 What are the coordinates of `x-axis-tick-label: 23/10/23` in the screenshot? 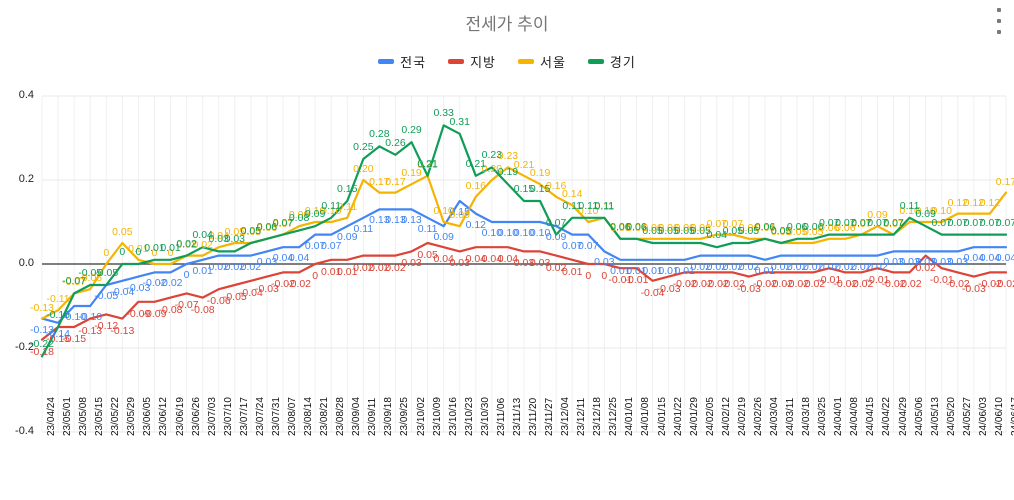 It's located at (469, 416).